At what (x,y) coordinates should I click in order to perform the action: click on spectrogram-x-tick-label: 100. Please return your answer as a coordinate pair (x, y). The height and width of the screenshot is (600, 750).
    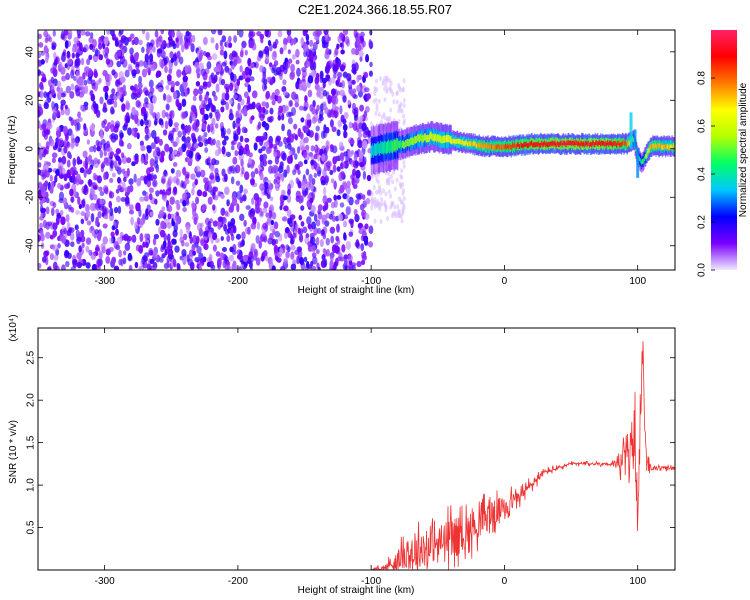
    Looking at the image, I should click on (637, 281).